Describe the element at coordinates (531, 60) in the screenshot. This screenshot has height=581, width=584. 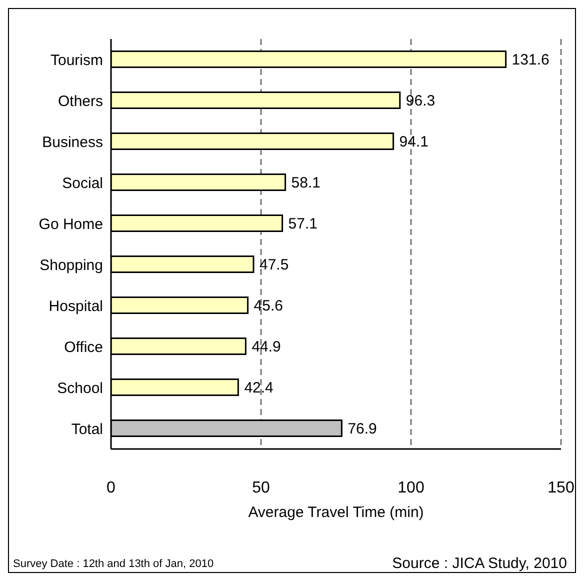
I see `data-label: 131.6` at that location.